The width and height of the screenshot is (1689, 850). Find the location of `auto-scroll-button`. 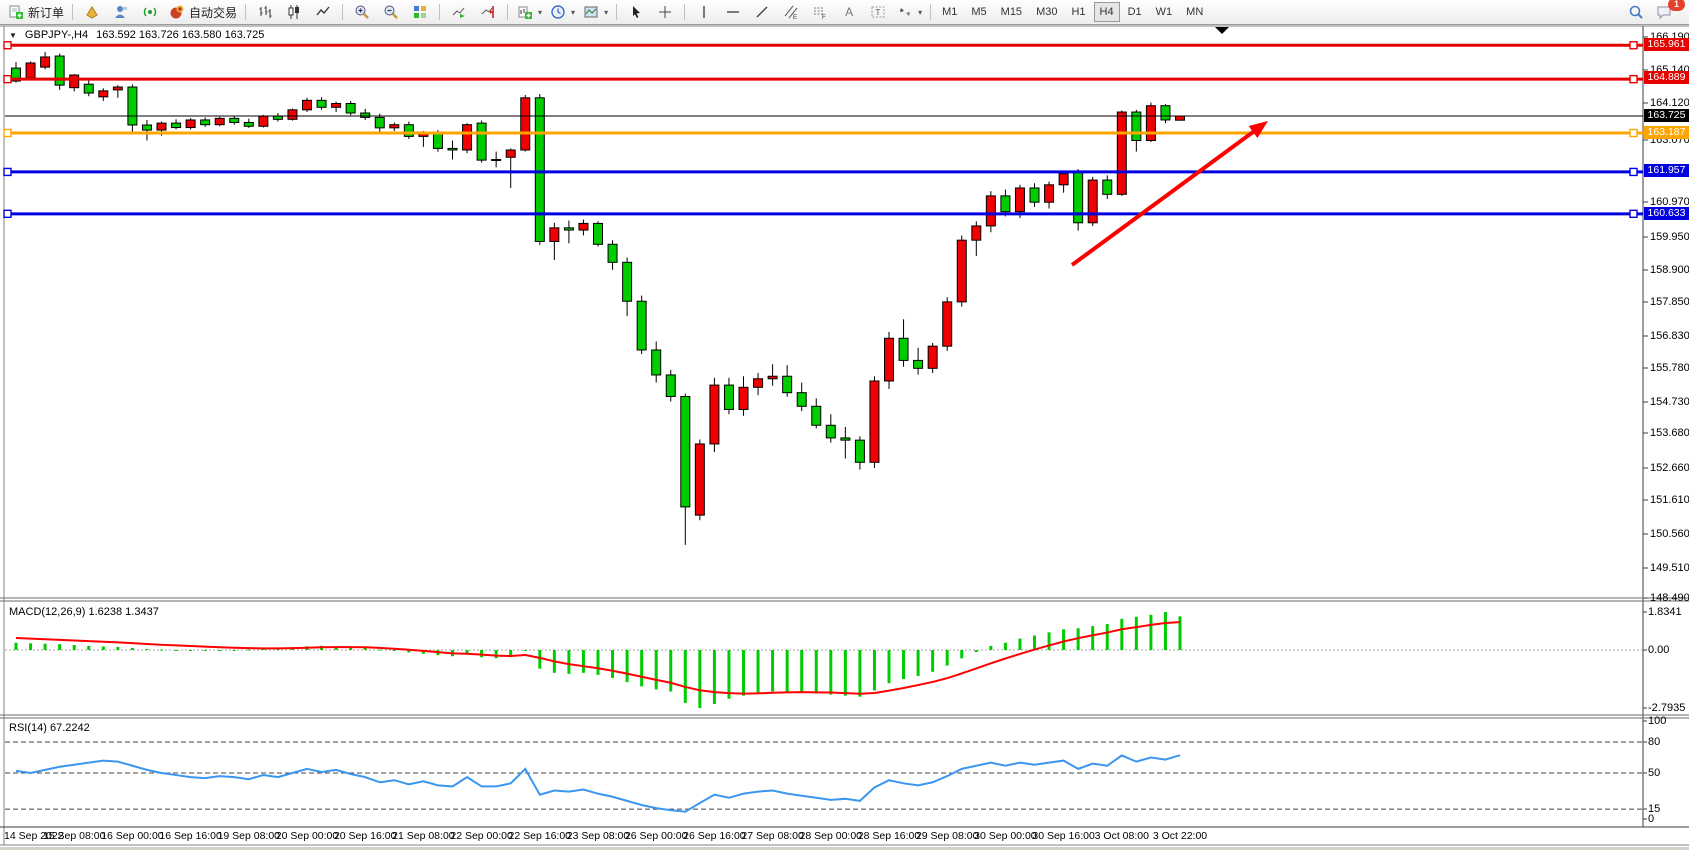

auto-scroll-button is located at coordinates (459, 12).